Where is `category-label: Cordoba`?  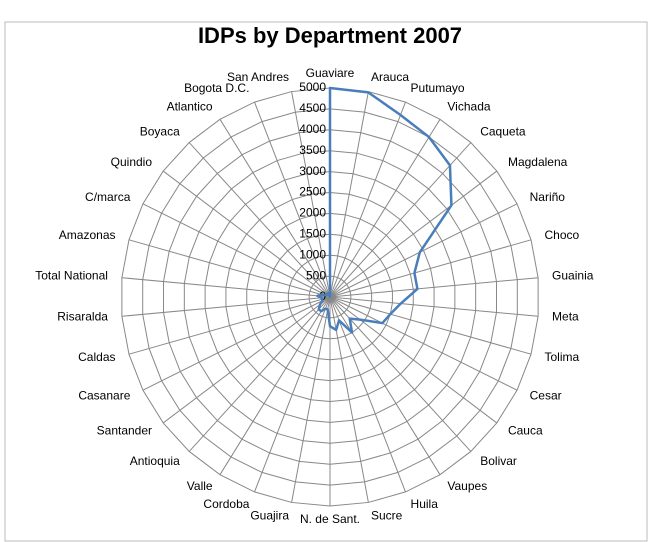 category-label: Cordoba is located at coordinates (226, 504).